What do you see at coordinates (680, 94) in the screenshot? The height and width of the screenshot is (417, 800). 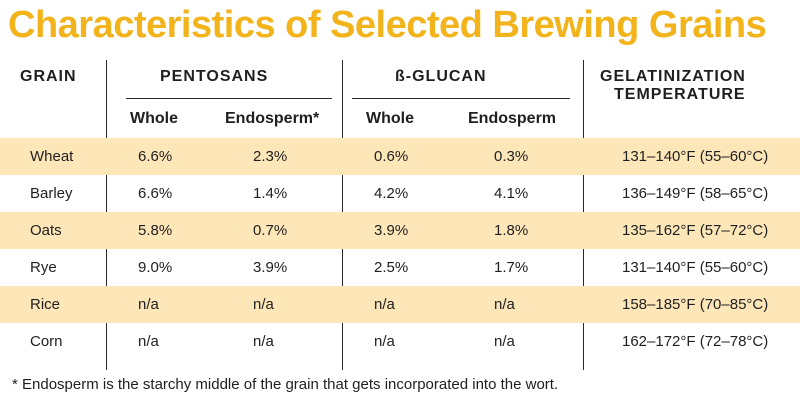 I see `header-gelatinization-line2: TEMPERATURE` at bounding box center [680, 94].